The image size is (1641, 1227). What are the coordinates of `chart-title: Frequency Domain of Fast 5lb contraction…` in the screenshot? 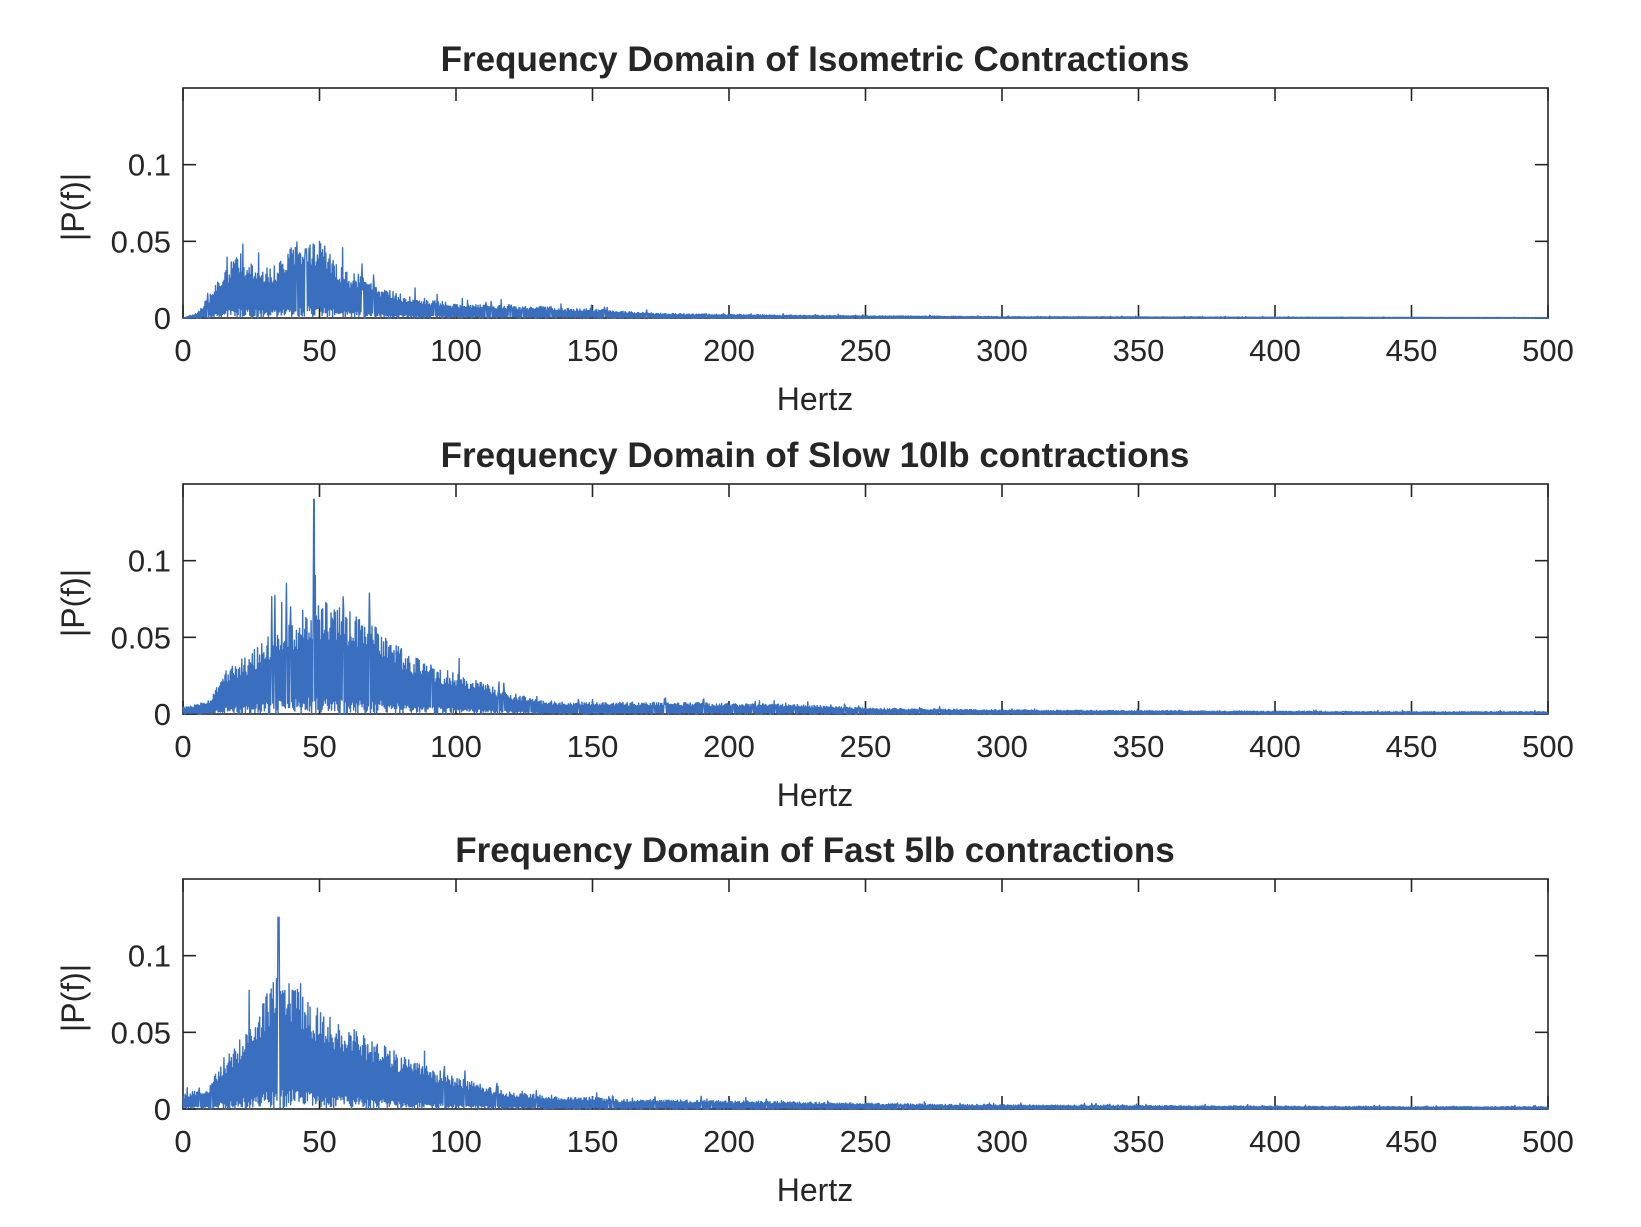 It's located at (815, 850).